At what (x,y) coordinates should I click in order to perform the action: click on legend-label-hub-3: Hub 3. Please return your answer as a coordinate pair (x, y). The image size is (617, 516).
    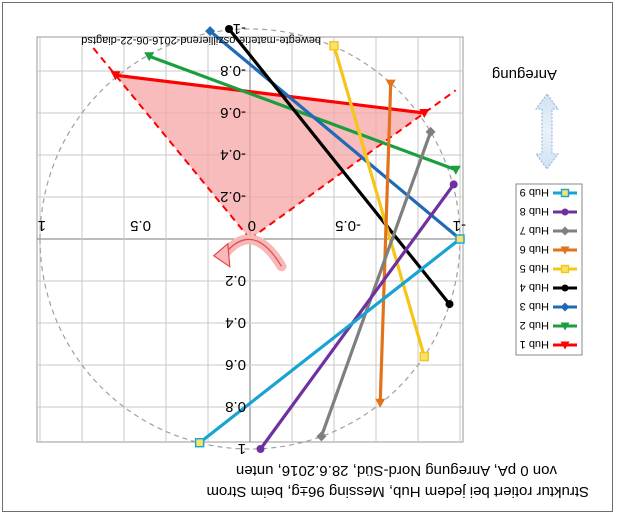
    Looking at the image, I should click on (534, 306).